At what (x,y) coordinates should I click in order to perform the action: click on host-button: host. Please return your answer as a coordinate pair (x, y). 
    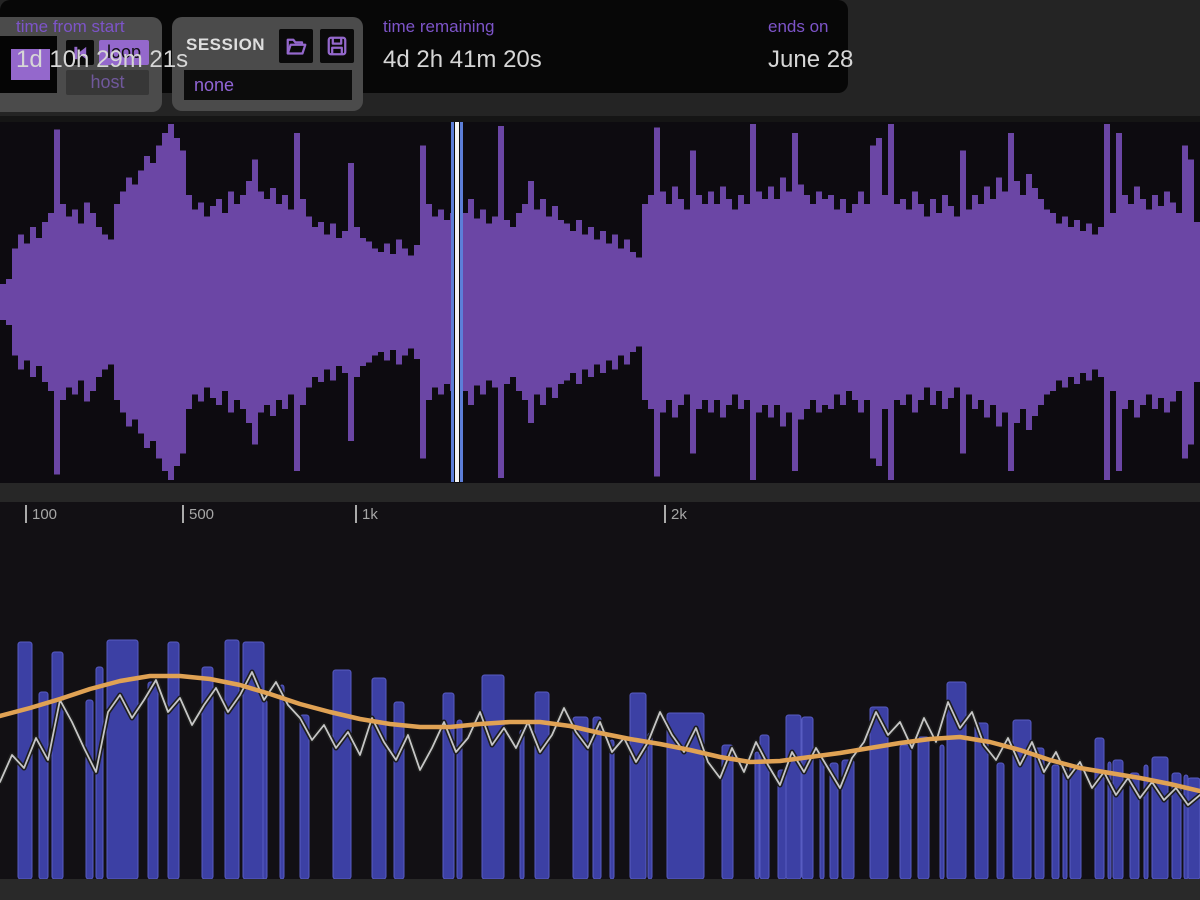
    Looking at the image, I should click on (107, 82).